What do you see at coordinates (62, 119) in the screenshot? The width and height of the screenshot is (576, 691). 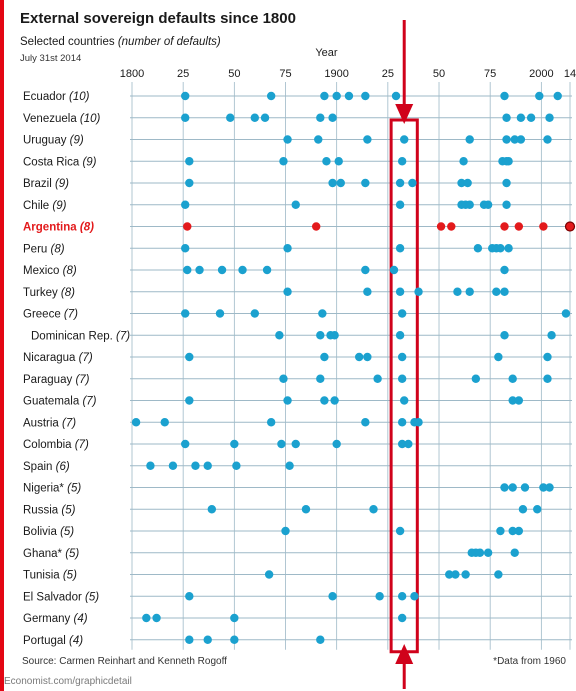 I see `country-label: Venezuela (10)` at bounding box center [62, 119].